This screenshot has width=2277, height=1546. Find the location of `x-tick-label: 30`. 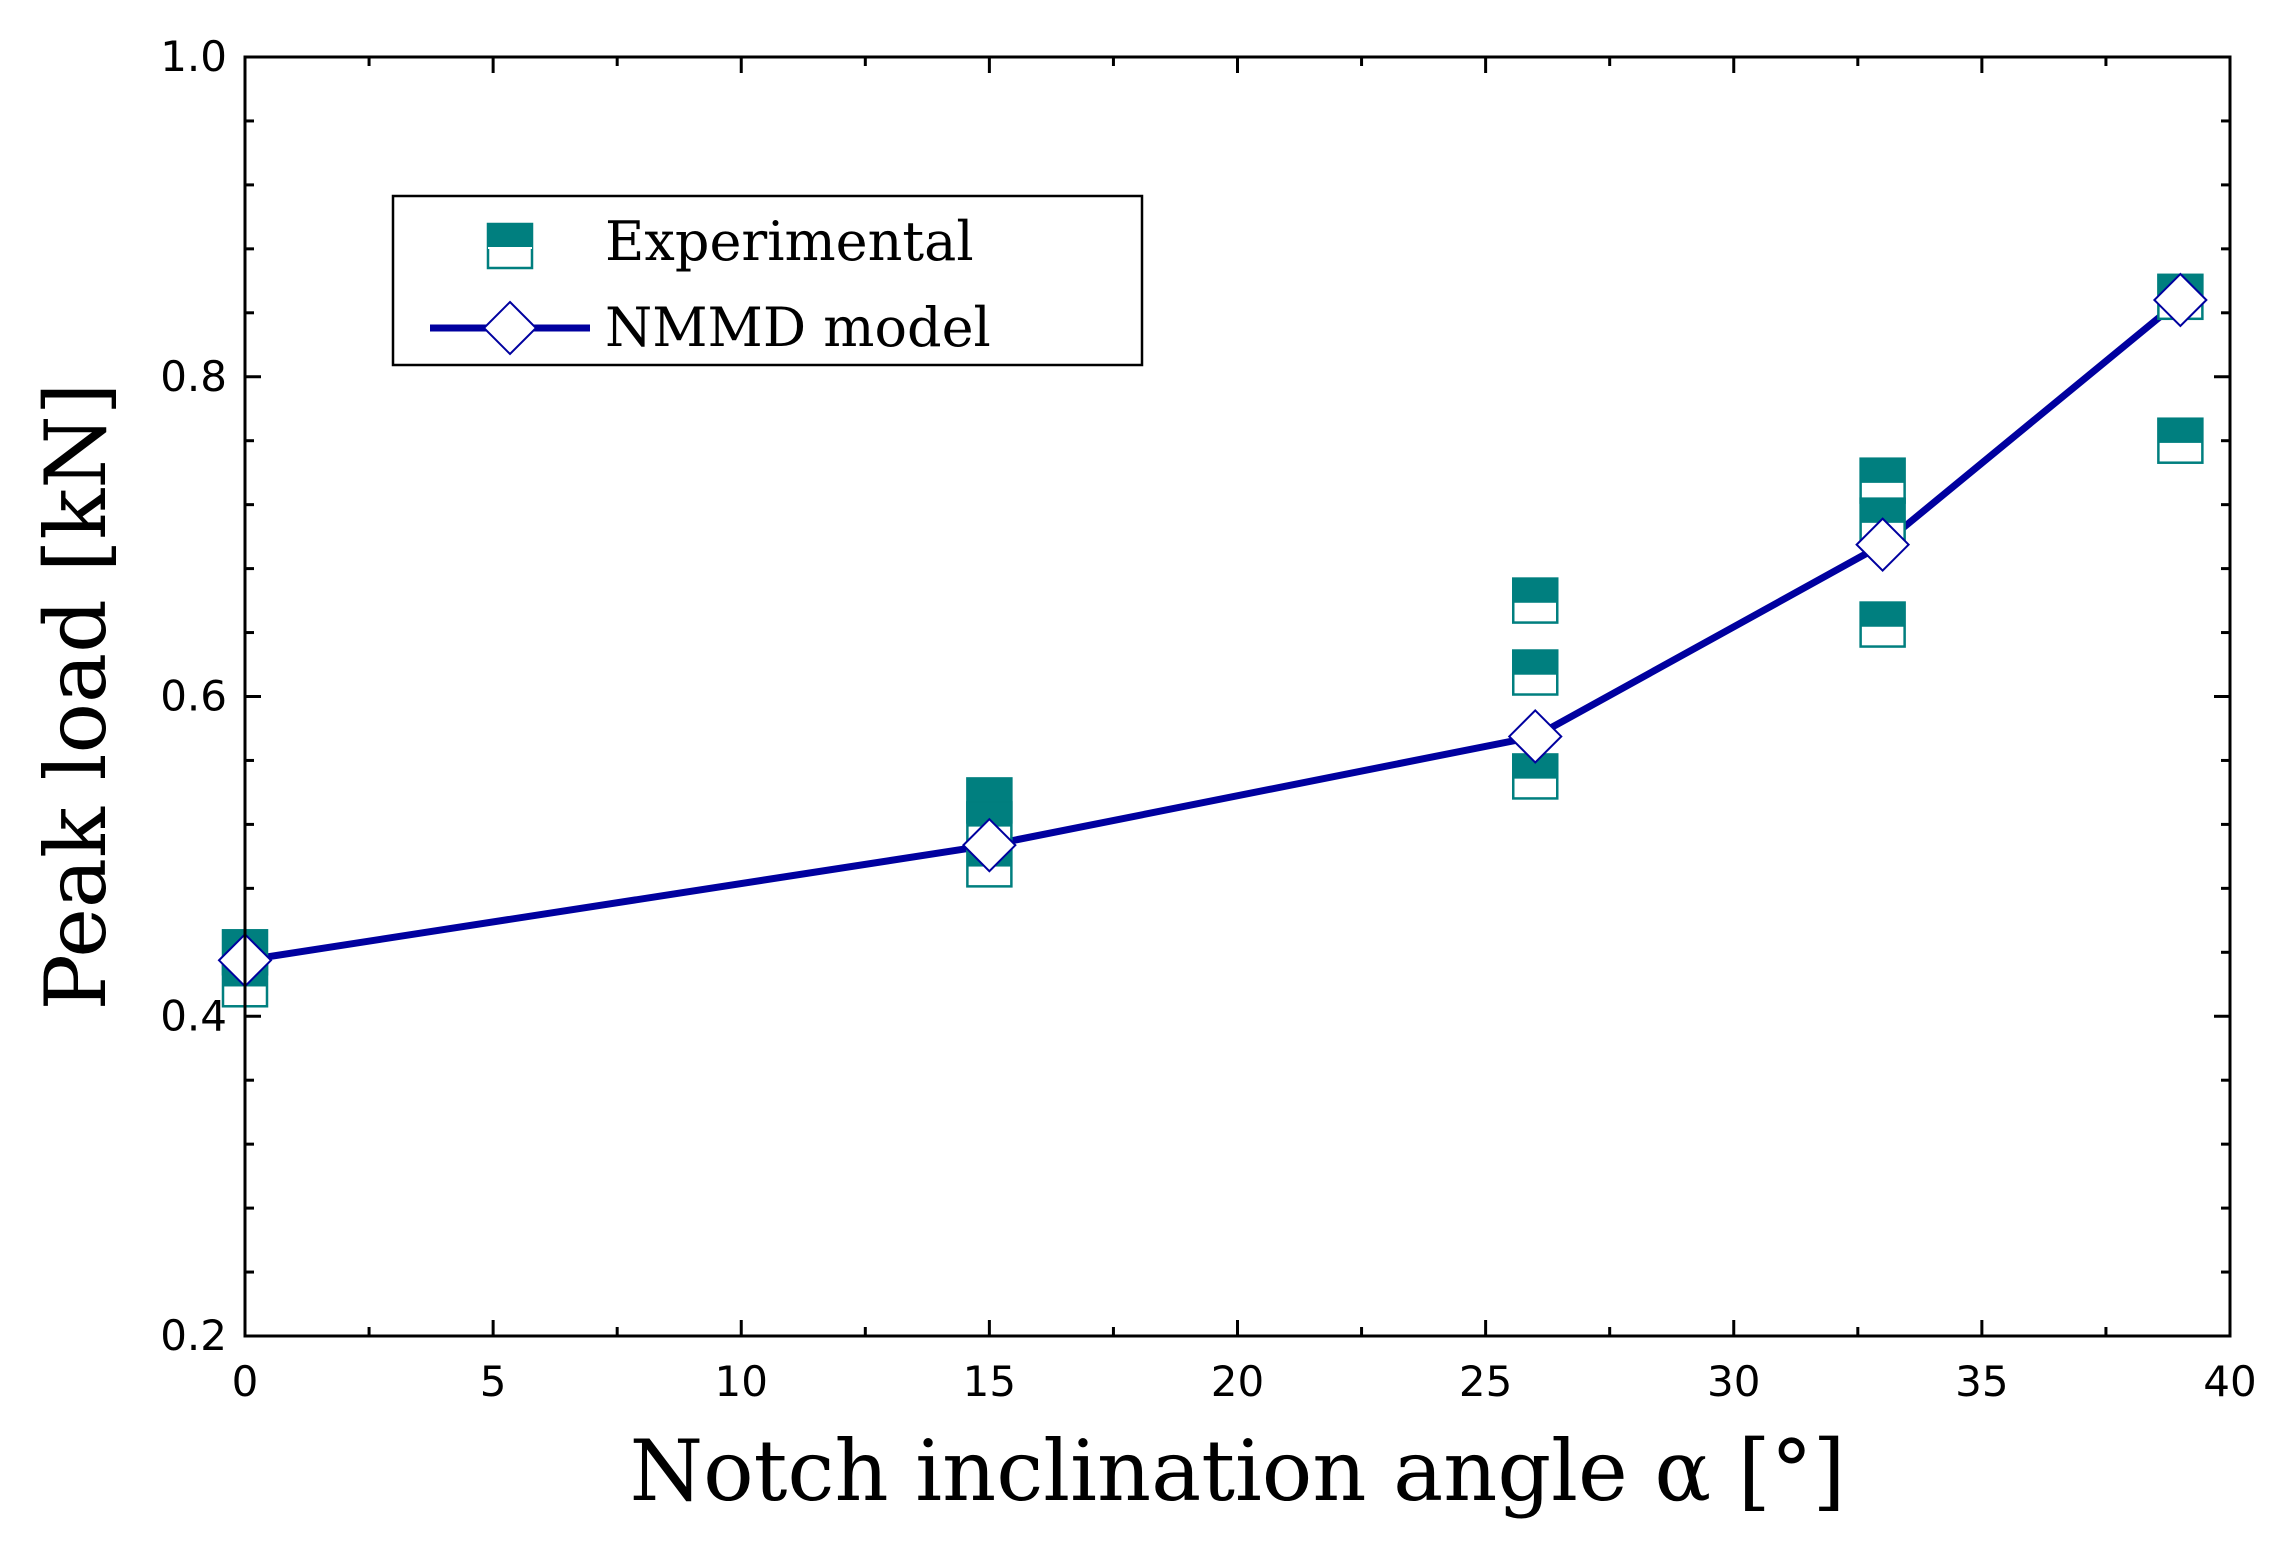

x-tick-label: 30 is located at coordinates (1733, 1381).